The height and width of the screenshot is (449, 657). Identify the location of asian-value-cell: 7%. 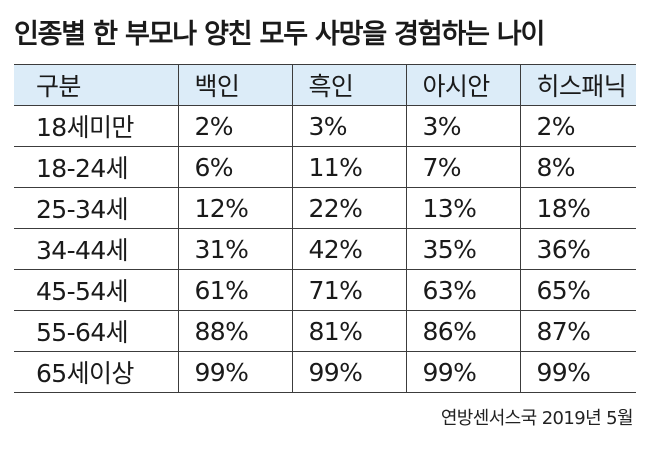
(462, 167).